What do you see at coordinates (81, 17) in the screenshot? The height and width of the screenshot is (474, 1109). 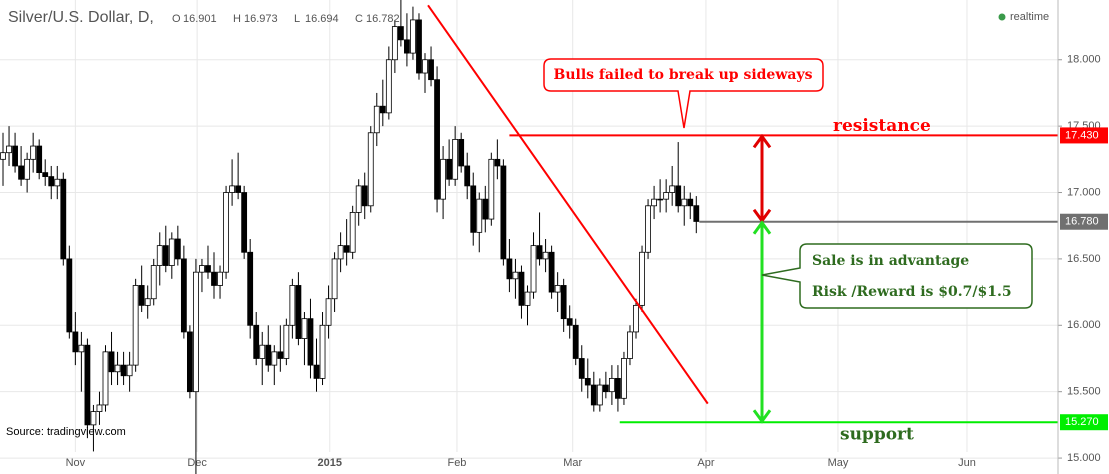 I see `chart-title: Silver/U.S. Dollar, D,` at bounding box center [81, 17].